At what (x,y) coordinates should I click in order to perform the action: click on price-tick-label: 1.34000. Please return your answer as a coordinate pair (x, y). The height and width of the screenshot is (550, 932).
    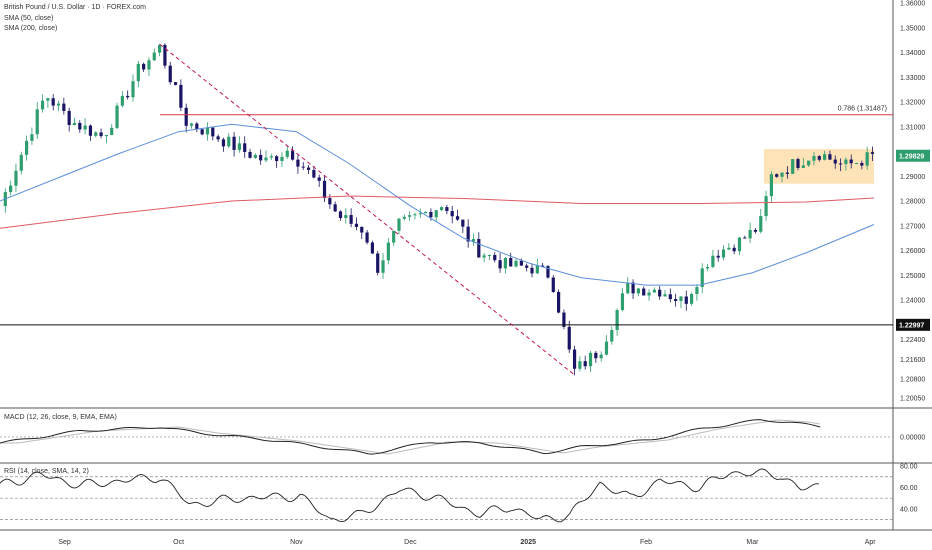
    Looking at the image, I should click on (912, 53).